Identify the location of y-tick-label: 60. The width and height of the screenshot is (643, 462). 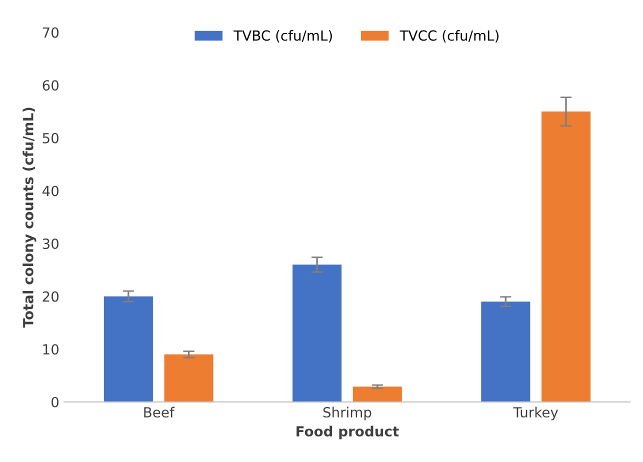
(50, 85).